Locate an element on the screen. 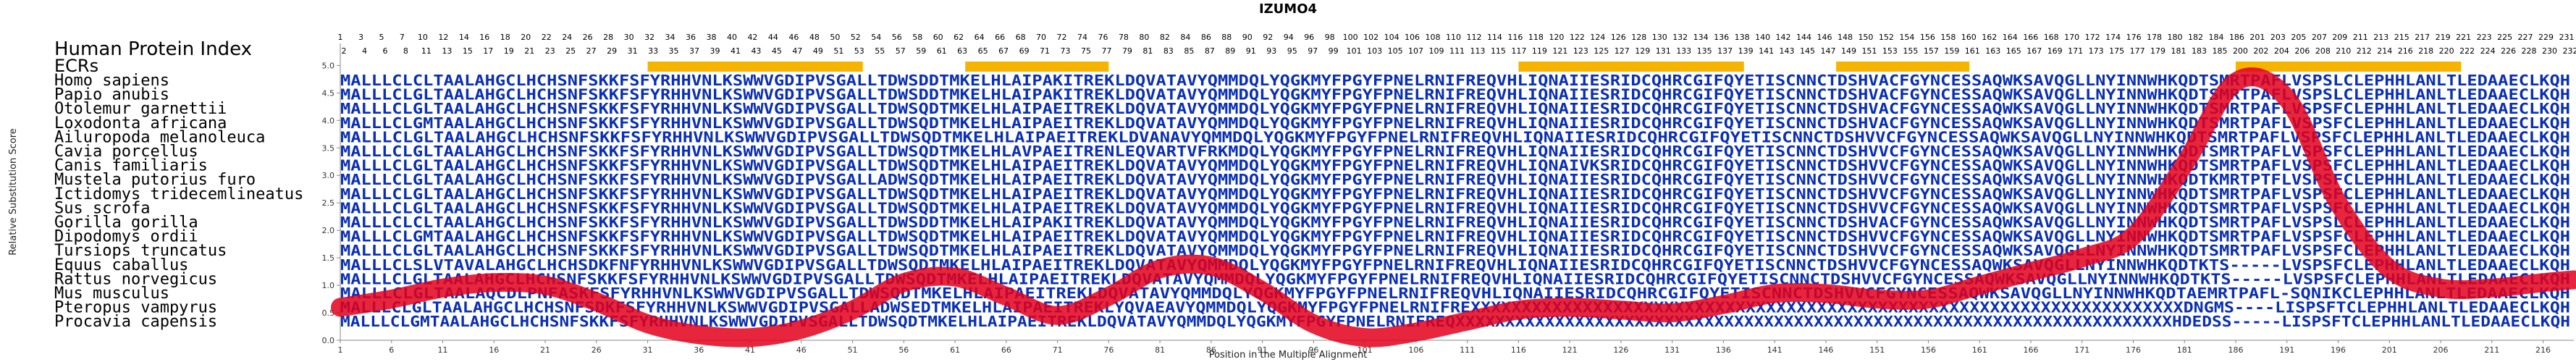  human-index-number: 37 is located at coordinates (694, 51).